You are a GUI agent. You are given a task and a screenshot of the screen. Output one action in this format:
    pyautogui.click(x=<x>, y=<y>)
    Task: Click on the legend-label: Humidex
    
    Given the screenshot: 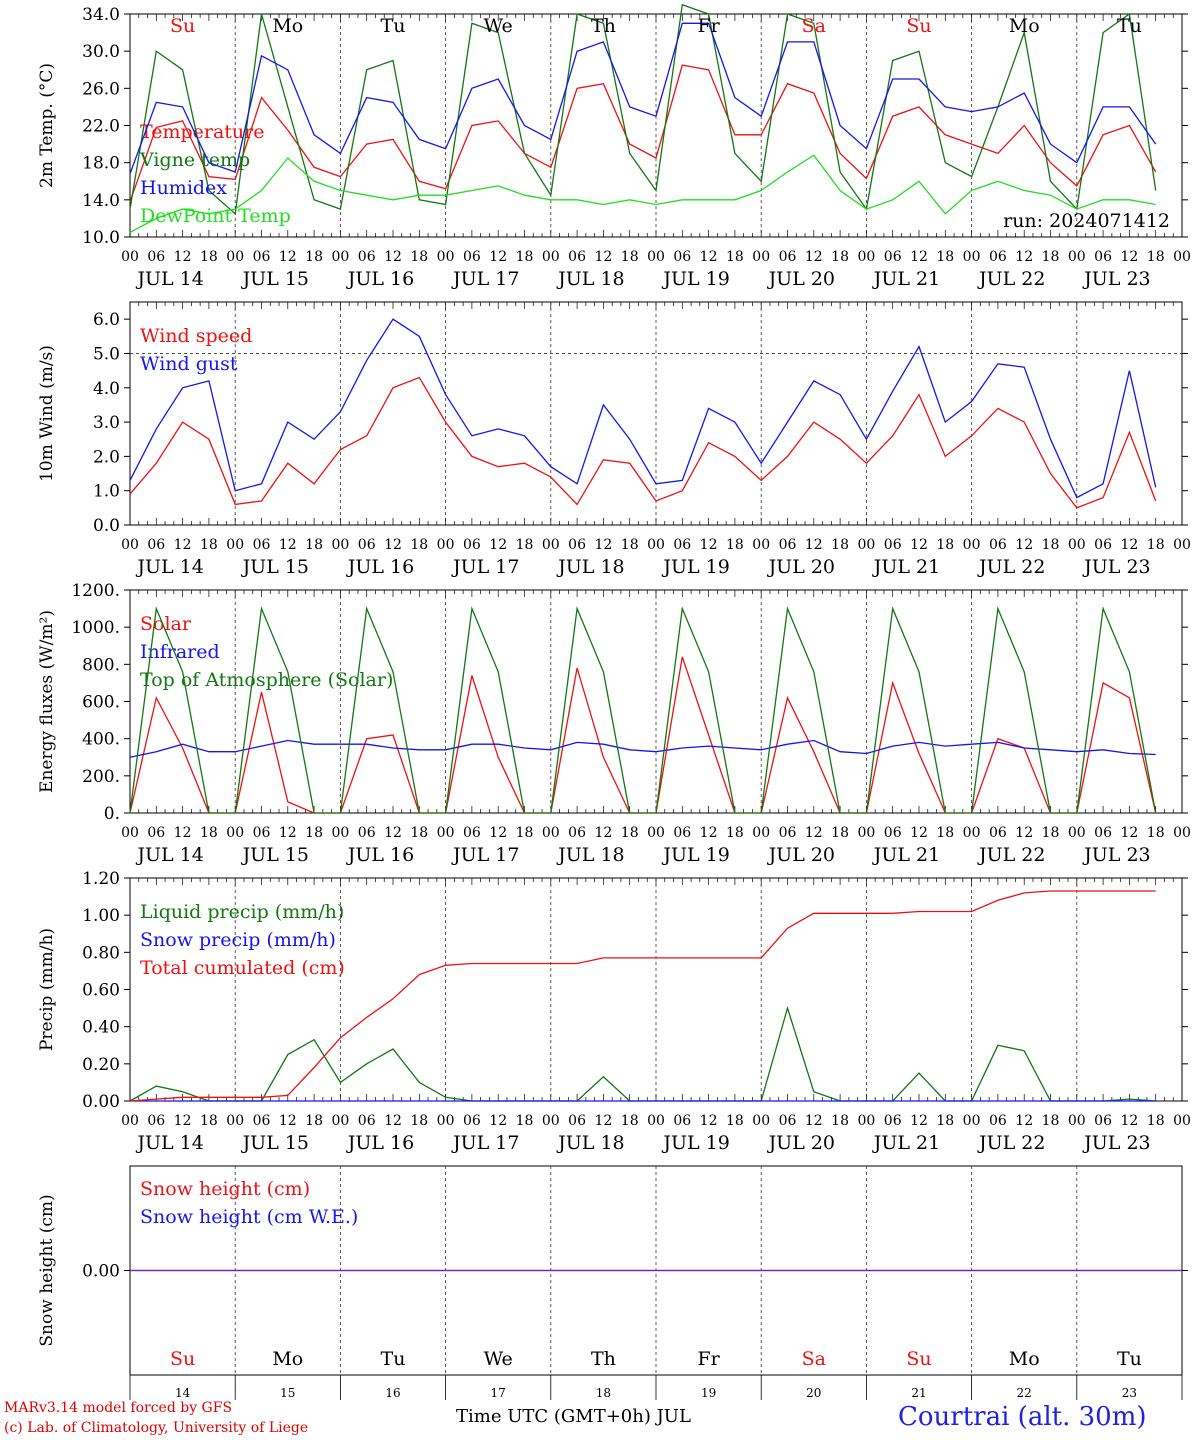 What is the action you would take?
    pyautogui.click(x=183, y=188)
    